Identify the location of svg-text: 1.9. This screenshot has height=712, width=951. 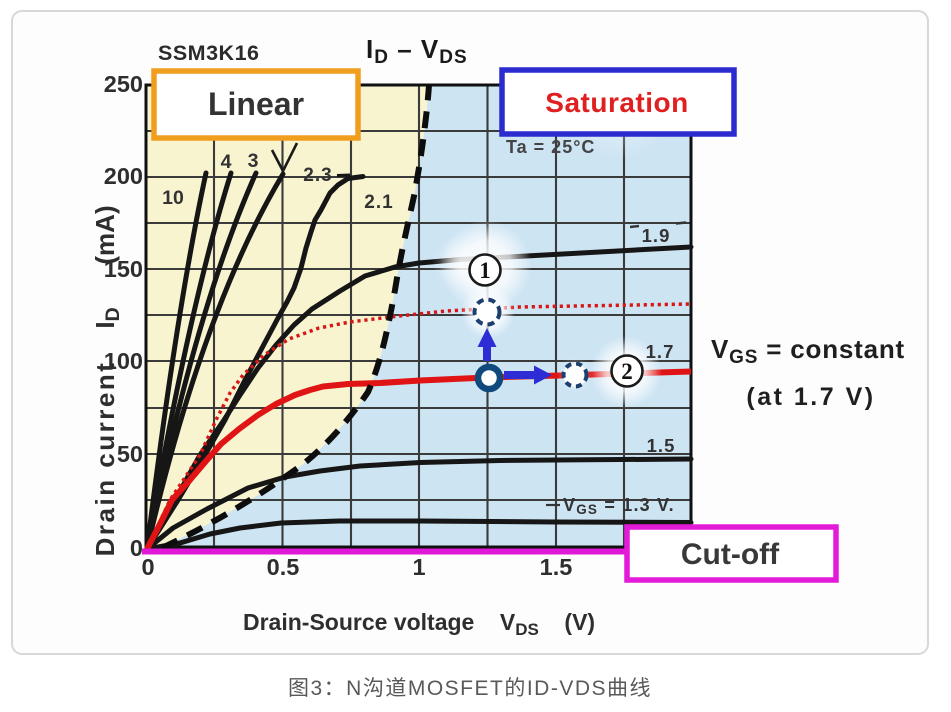
(656, 235).